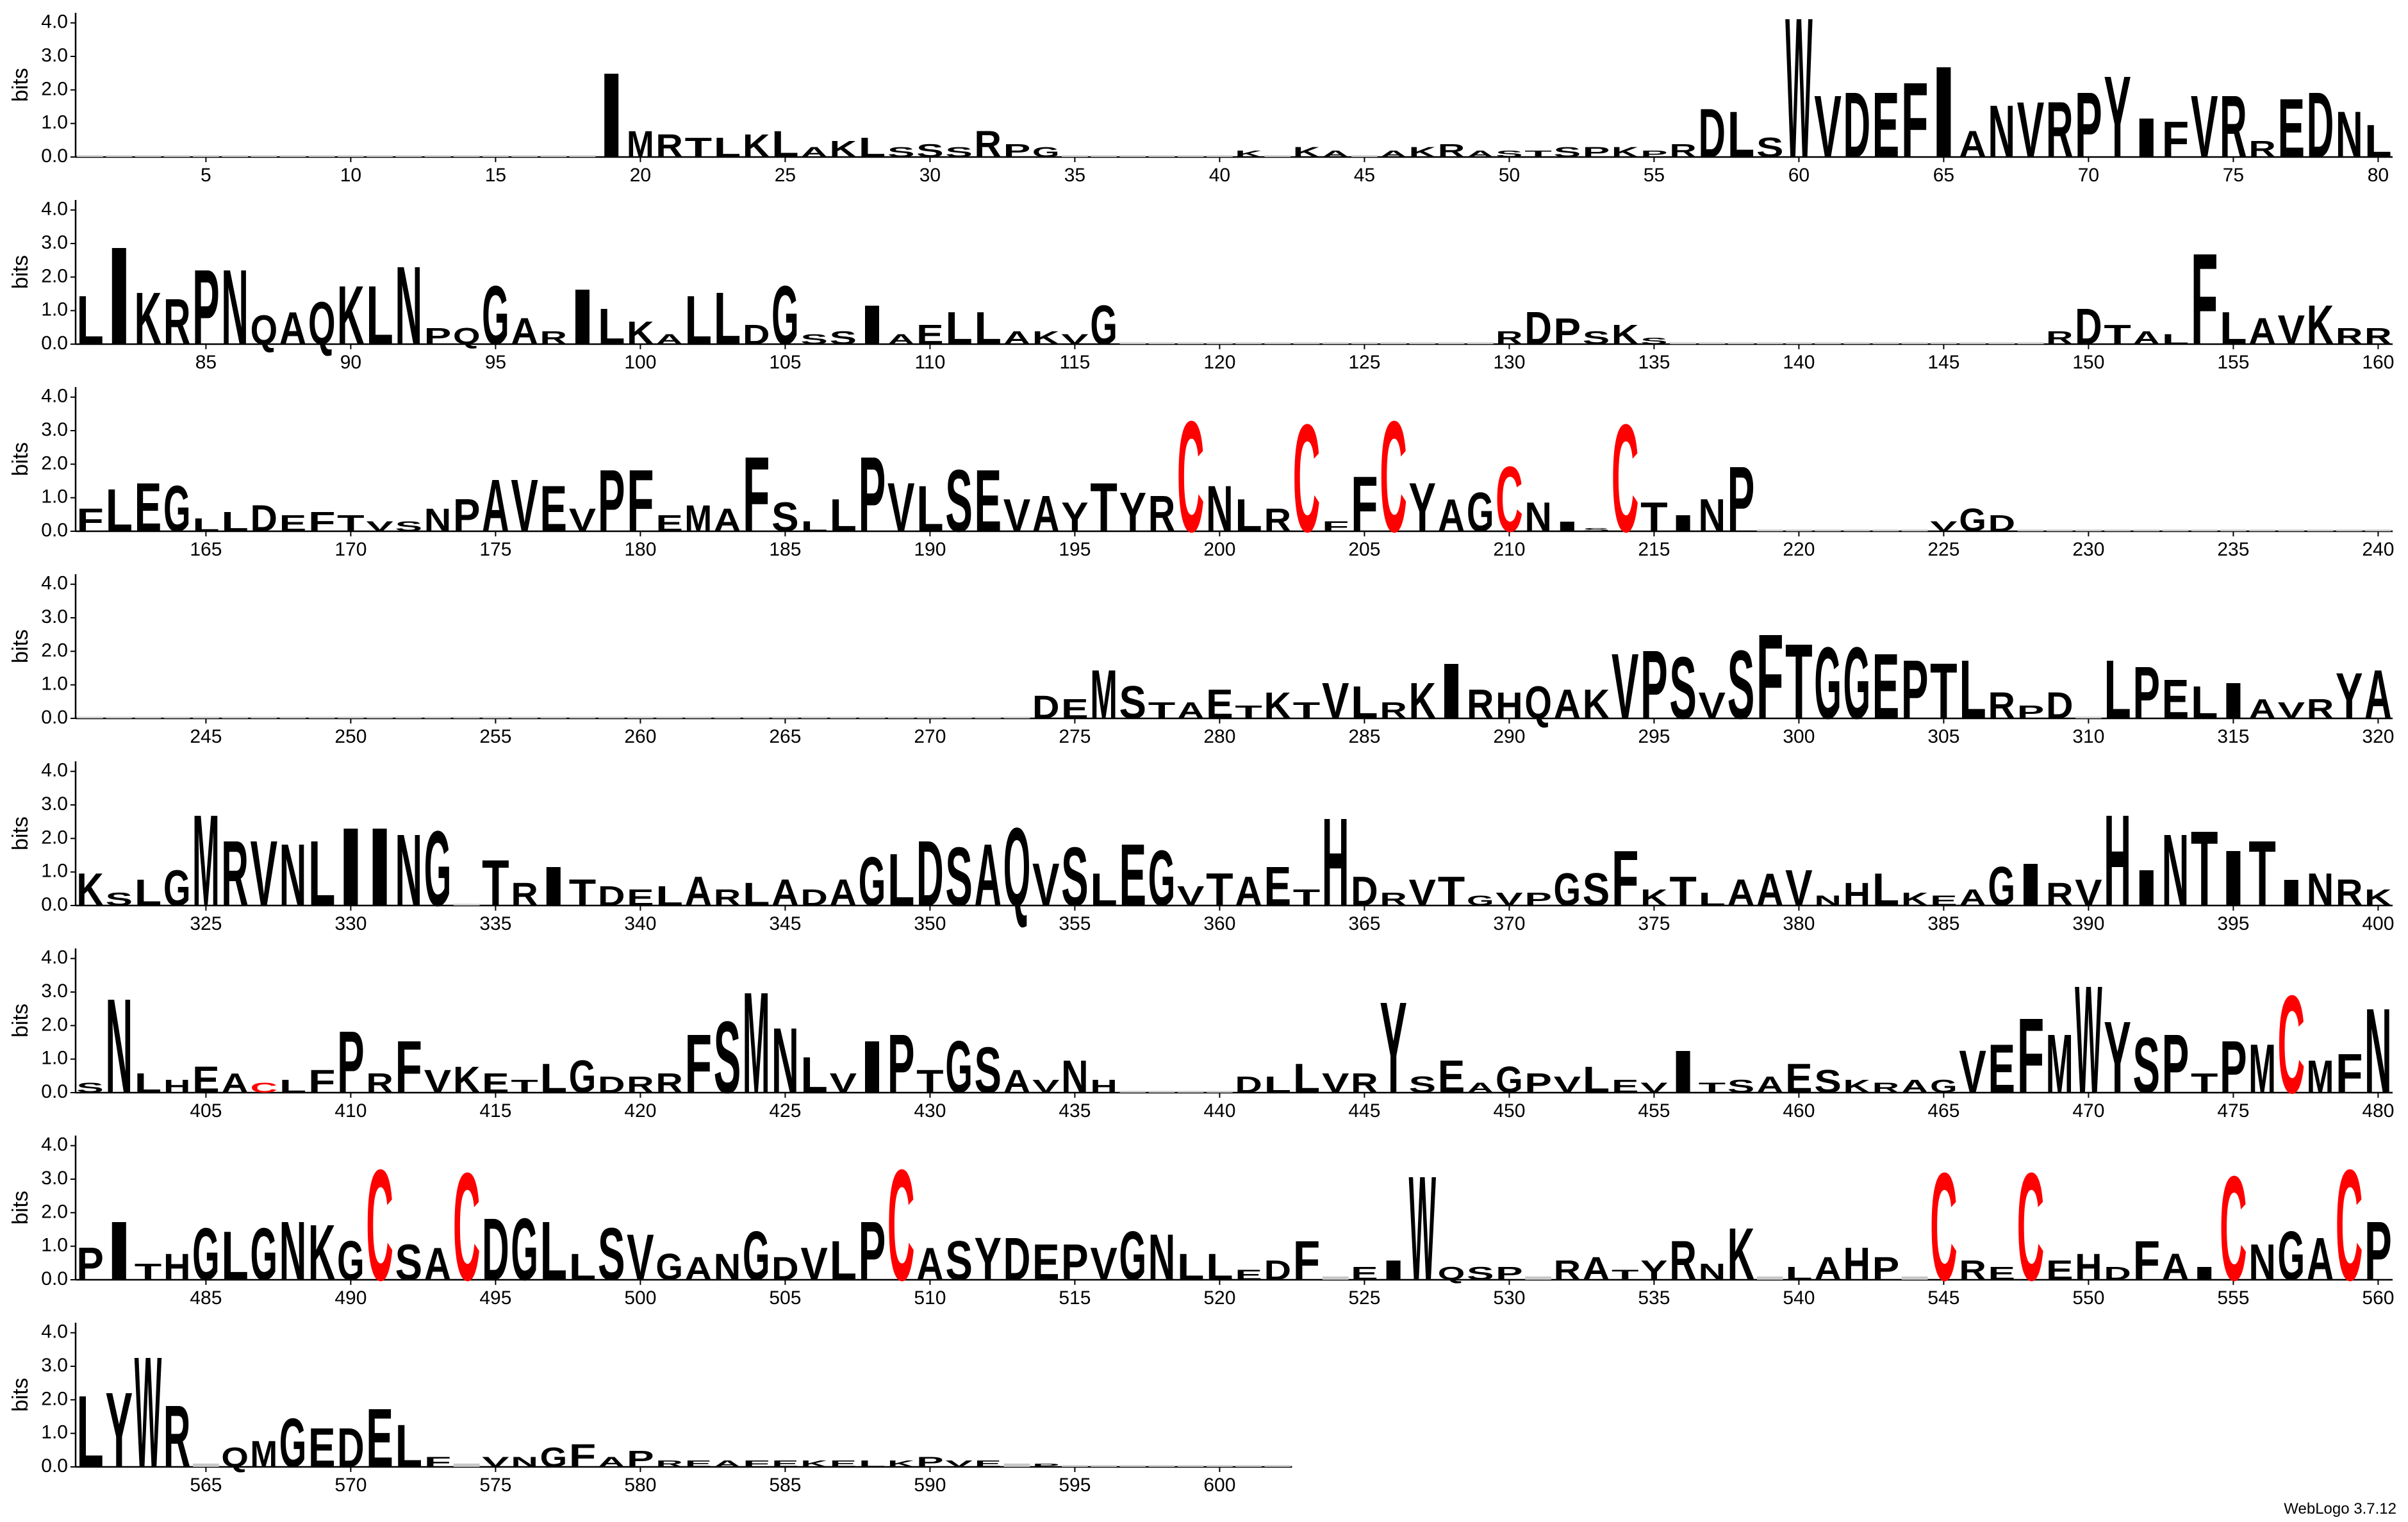  Describe the element at coordinates (2378, 549) in the screenshot. I see `x-tick-label: 240` at that location.